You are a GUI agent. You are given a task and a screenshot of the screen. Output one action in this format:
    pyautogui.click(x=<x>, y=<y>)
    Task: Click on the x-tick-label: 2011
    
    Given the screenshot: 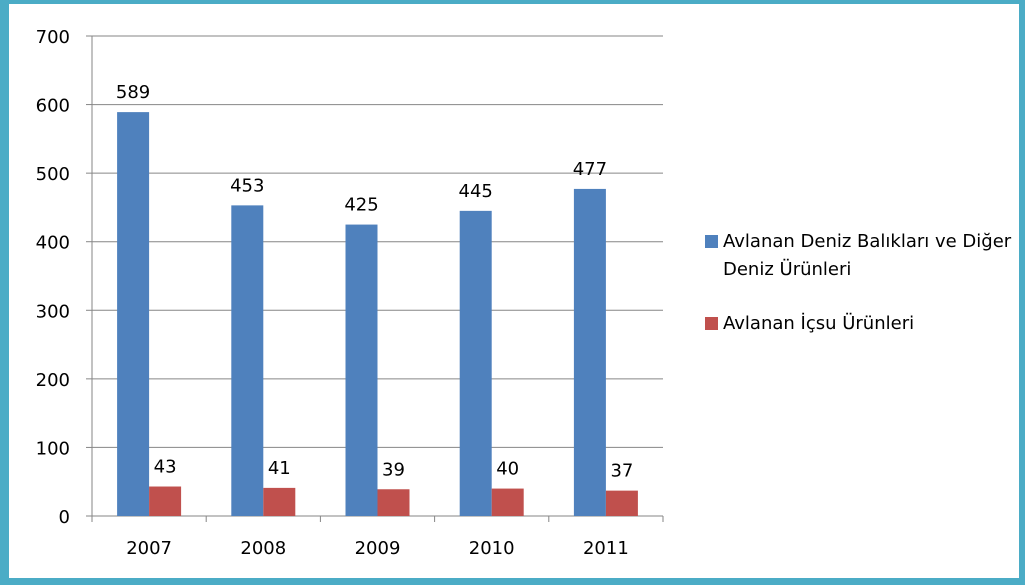 What is the action you would take?
    pyautogui.click(x=606, y=548)
    